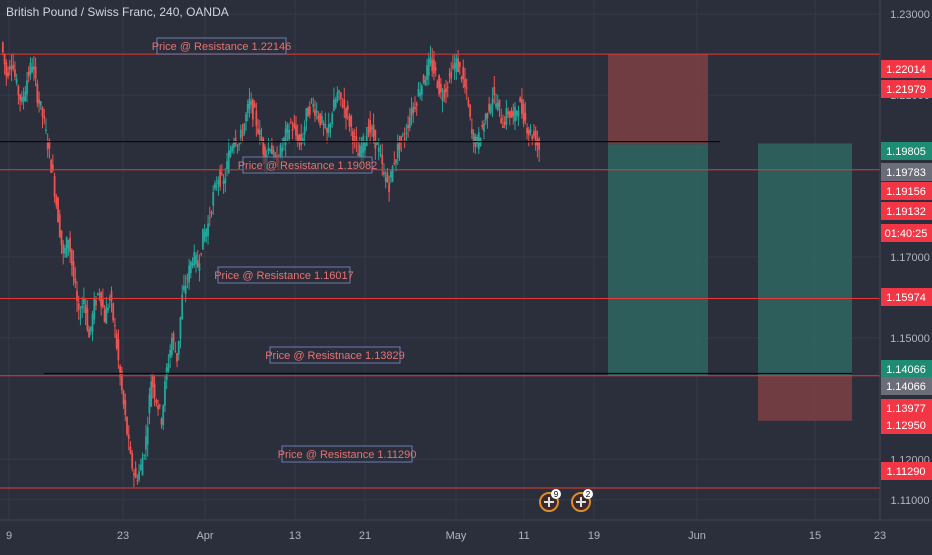  I want to click on x-tick-label: 11, so click(523, 536).